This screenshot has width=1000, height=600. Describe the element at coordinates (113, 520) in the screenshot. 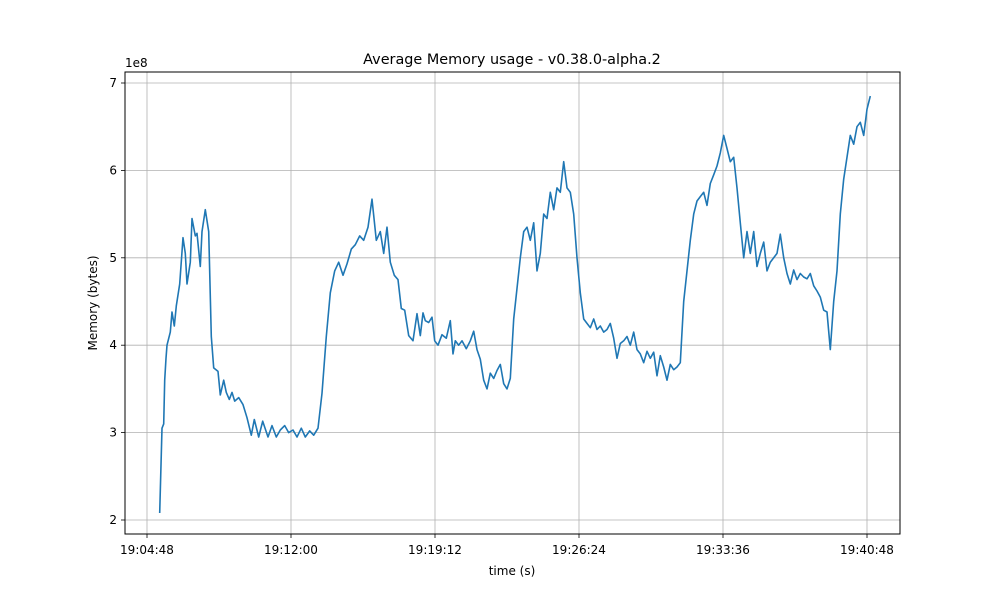

I see `y-tick-label: 2` at that location.